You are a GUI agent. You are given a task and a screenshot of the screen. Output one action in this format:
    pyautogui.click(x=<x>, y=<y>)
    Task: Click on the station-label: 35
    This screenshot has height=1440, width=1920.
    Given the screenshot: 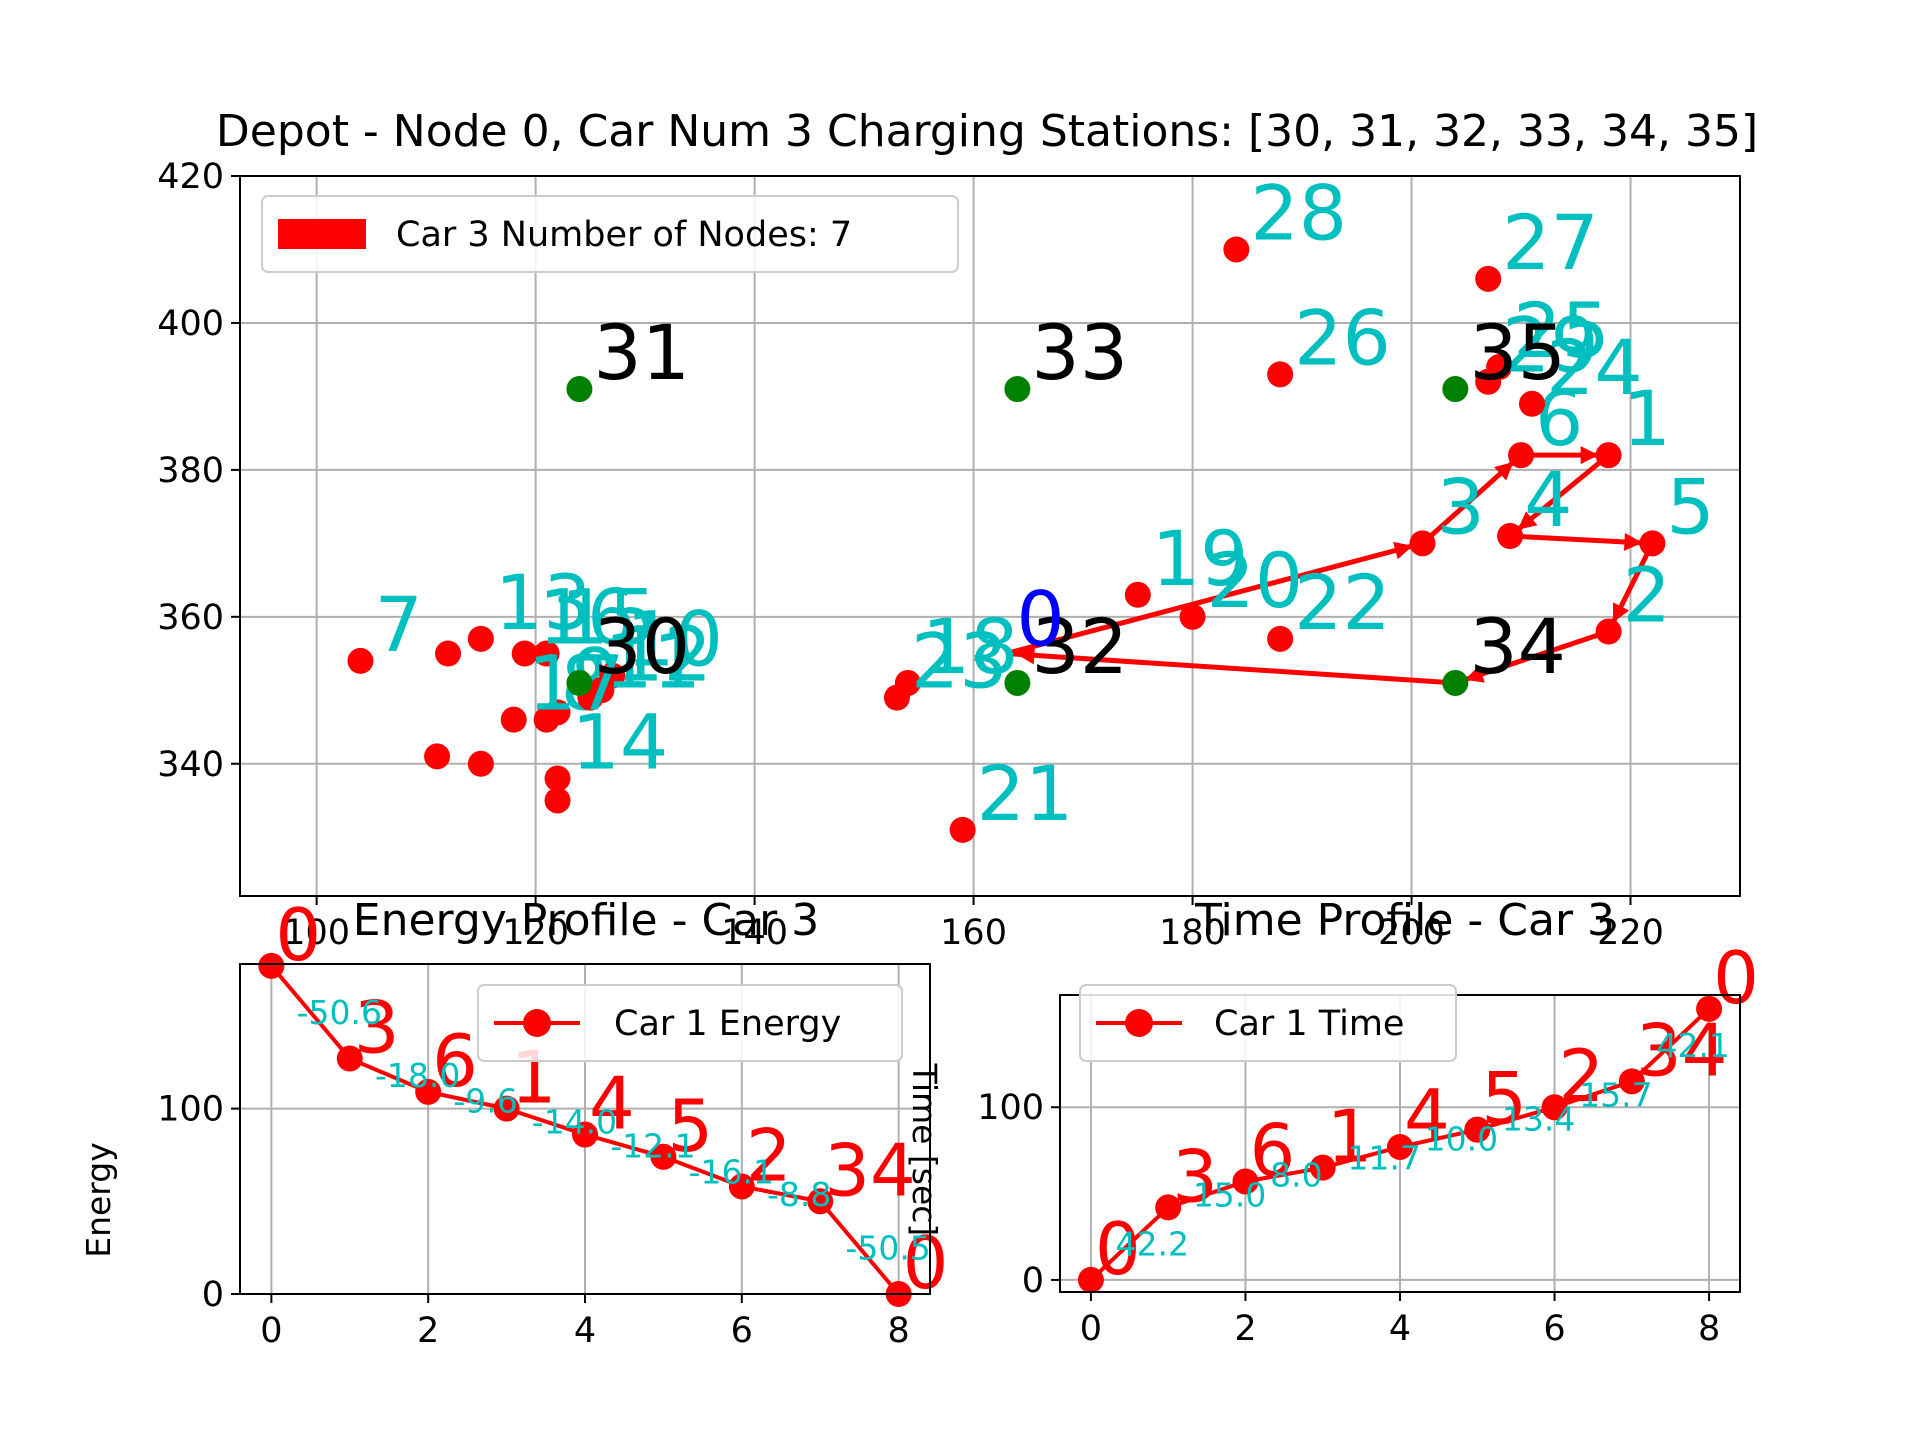 What is the action you would take?
    pyautogui.click(x=1517, y=352)
    